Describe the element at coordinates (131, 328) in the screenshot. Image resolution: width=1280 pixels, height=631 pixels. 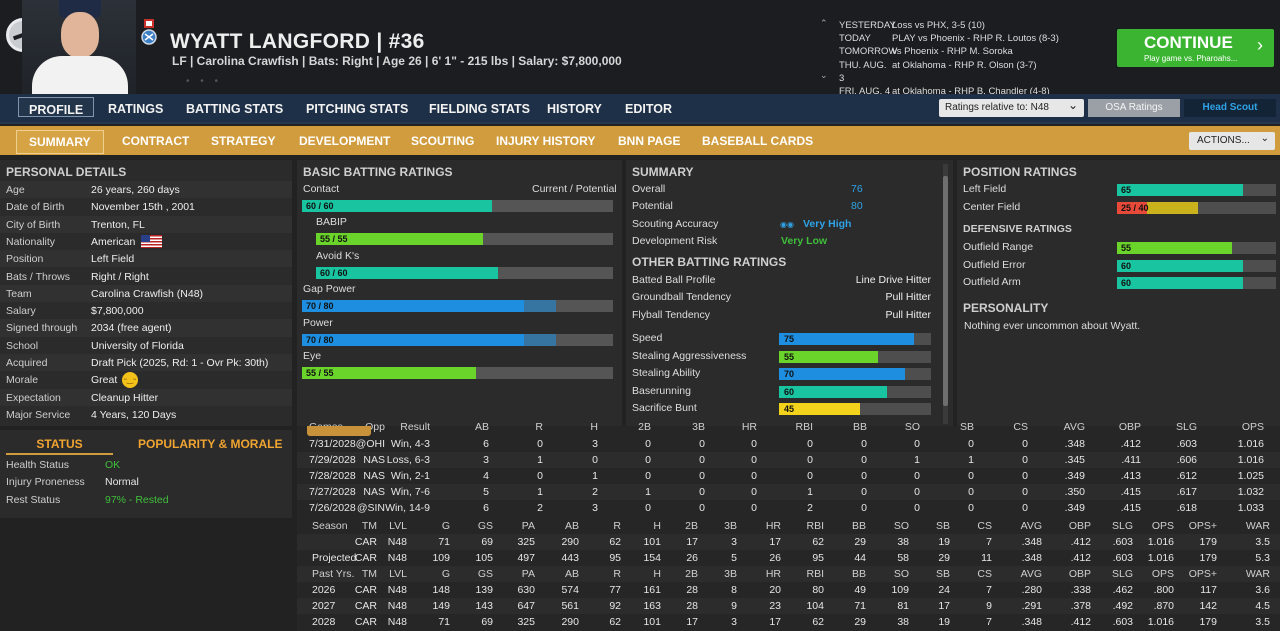
I see `personal-value: 2034 (free agent)` at that location.